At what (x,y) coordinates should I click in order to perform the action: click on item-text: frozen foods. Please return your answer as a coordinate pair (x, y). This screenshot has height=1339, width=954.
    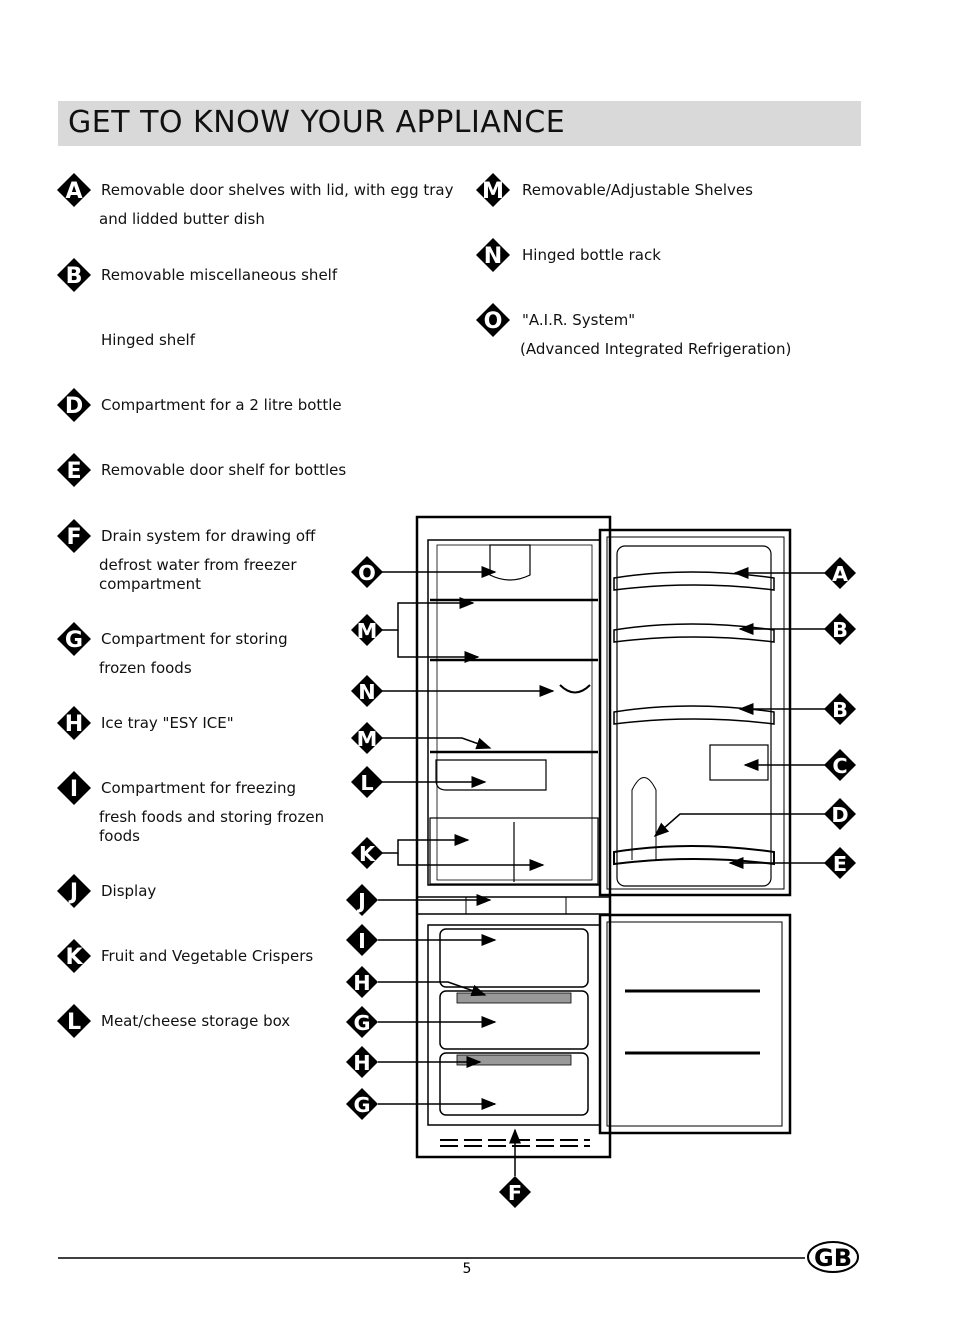
    Looking at the image, I should click on (145, 668).